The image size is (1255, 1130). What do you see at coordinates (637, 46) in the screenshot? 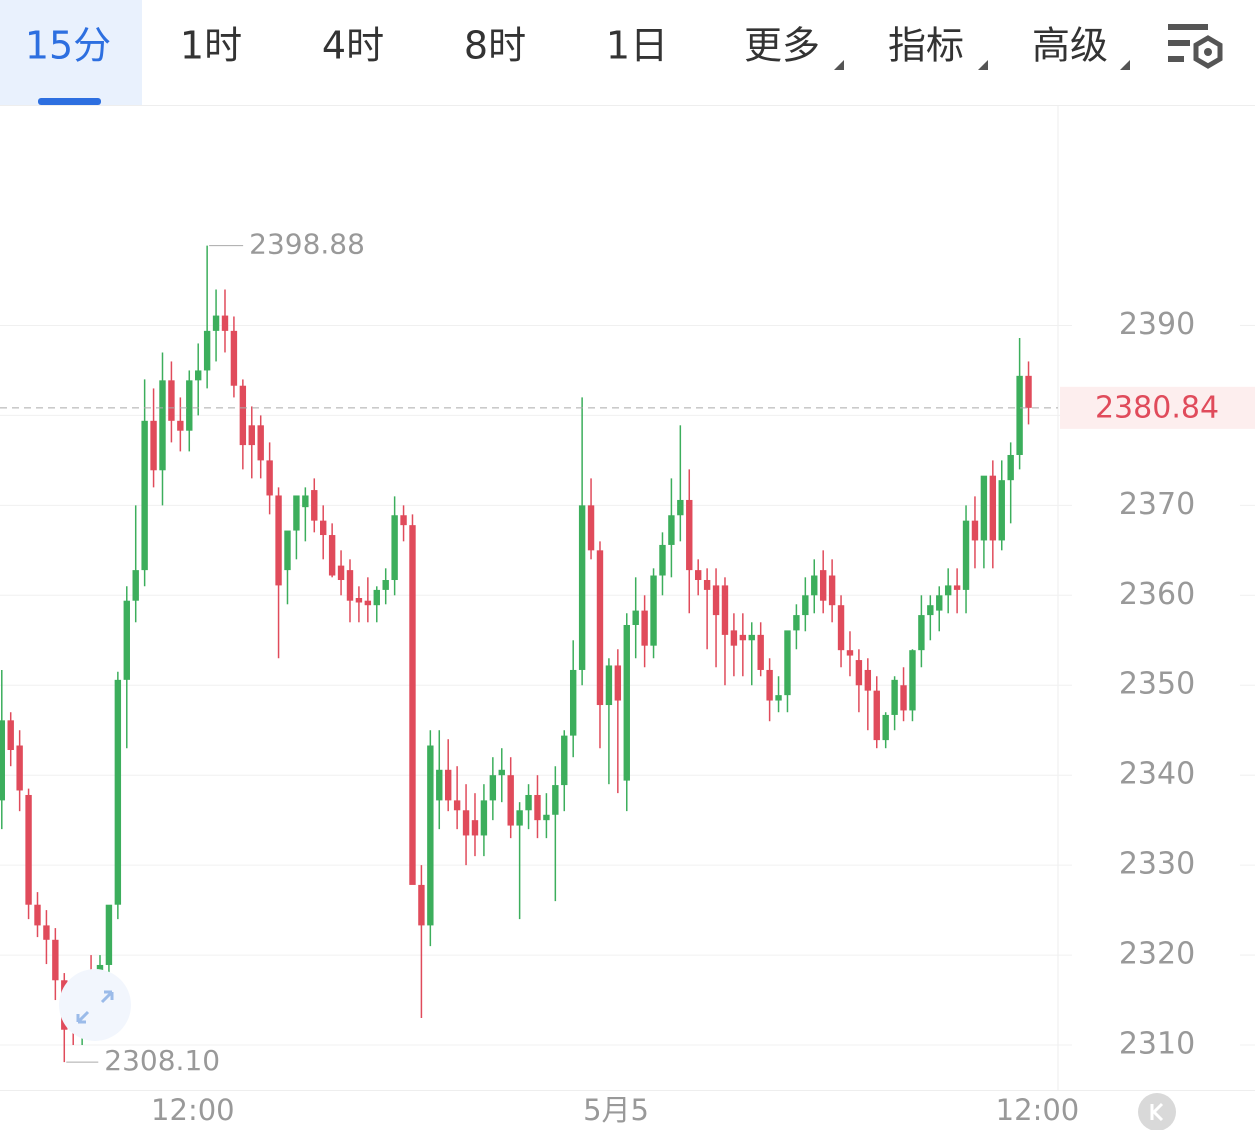
I see `tab: 1日` at bounding box center [637, 46].